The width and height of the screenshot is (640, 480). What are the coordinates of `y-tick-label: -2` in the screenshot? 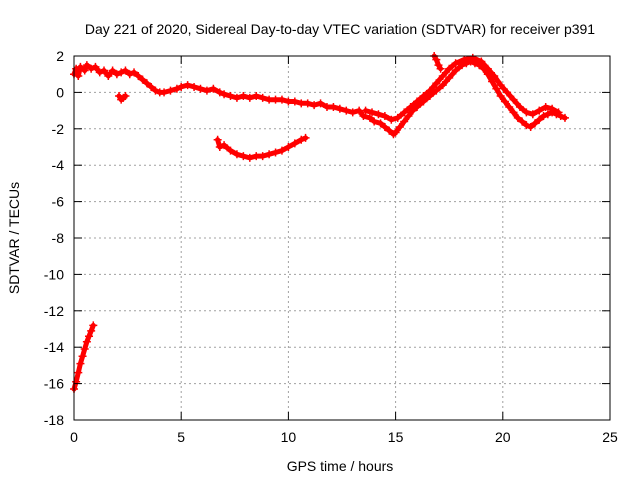 It's located at (58, 129).